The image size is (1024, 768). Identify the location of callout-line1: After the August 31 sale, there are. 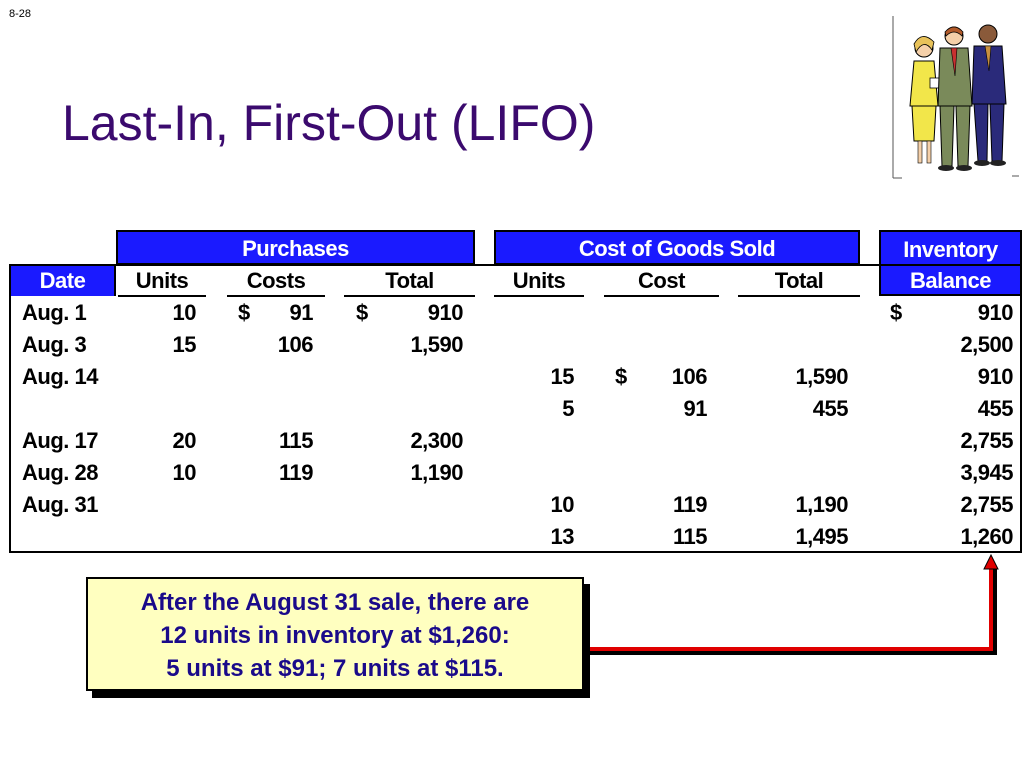
(335, 602).